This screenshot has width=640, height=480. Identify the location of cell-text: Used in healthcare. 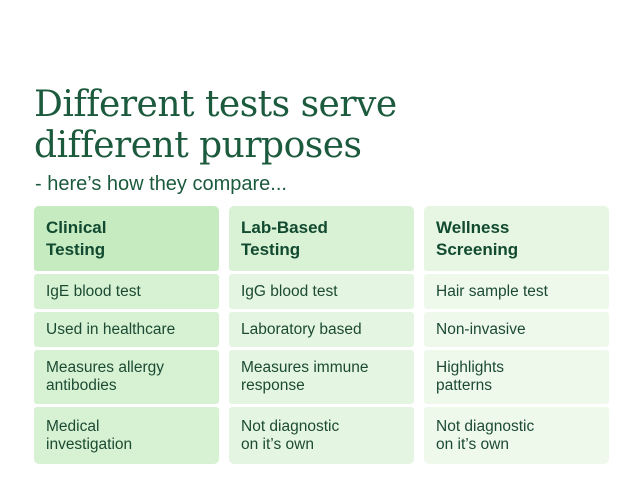
(111, 329).